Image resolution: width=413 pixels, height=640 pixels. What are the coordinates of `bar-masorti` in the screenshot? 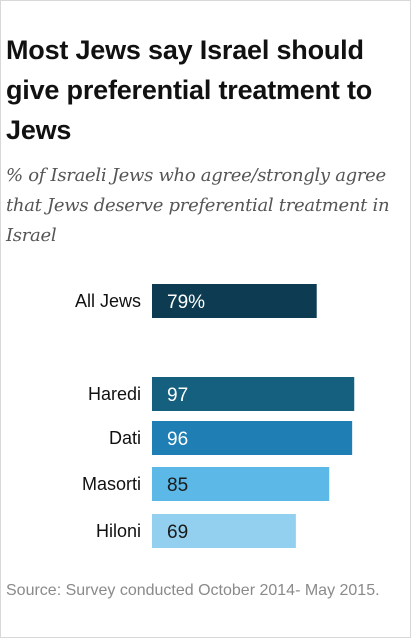 It's located at (241, 484).